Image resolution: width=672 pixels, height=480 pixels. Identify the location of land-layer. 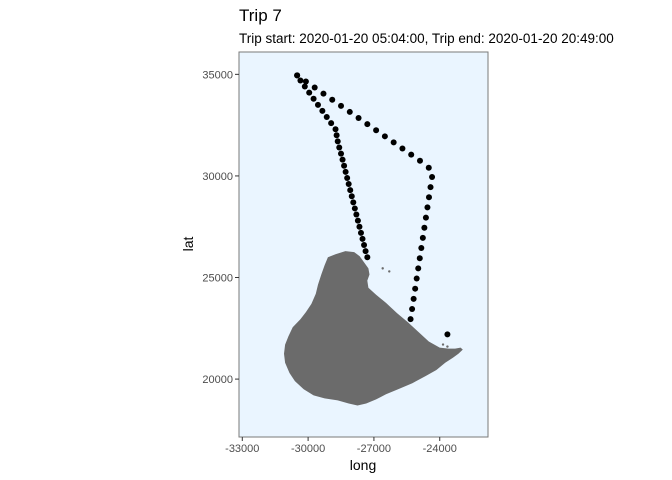
(373, 328).